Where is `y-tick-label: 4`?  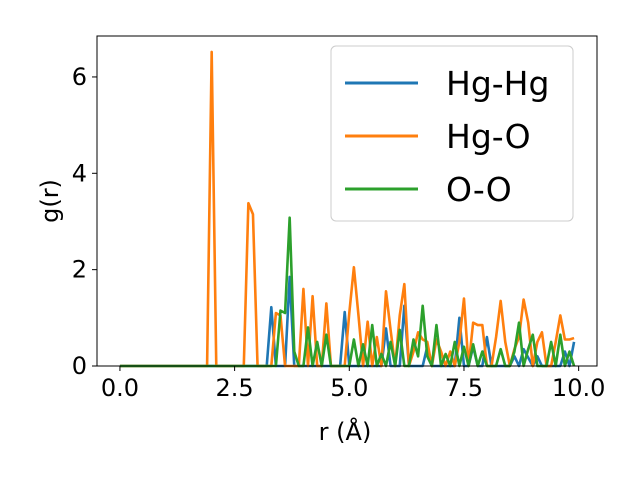 y-tick-label: 4 is located at coordinates (79, 173).